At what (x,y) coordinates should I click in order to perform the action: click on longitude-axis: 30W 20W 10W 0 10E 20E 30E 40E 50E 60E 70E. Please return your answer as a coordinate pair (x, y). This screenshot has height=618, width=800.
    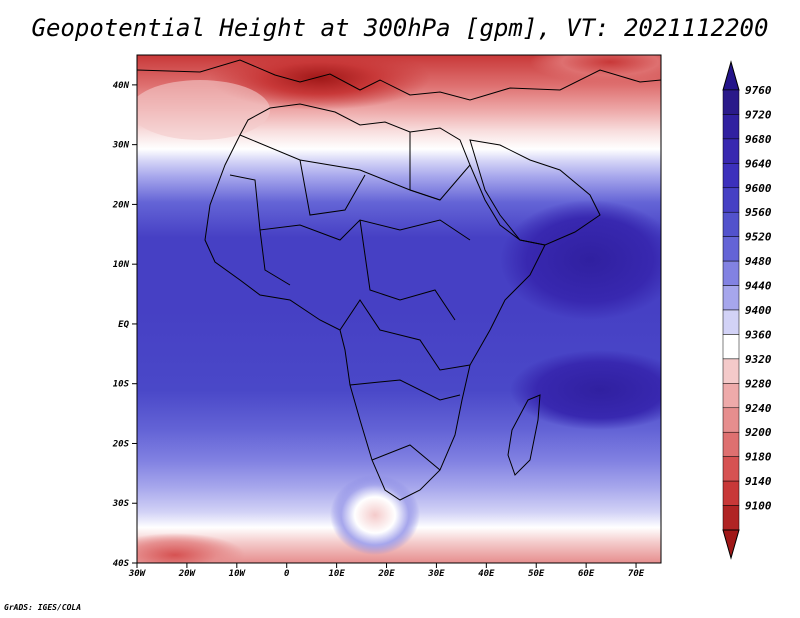
    Looking at the image, I should click on (386, 571).